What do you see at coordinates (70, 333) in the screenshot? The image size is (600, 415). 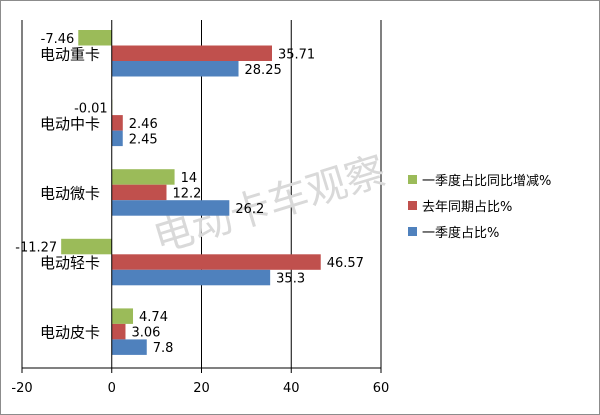 I see `category-label: 电动皮卡` at bounding box center [70, 333].